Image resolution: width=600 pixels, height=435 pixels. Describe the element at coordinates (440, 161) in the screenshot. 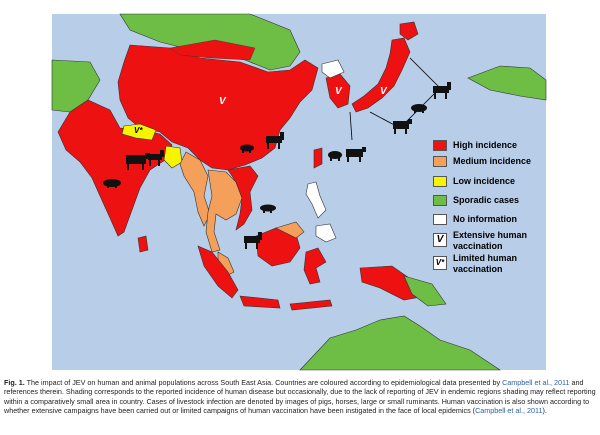

I see `legend-swatch-medium` at that location.